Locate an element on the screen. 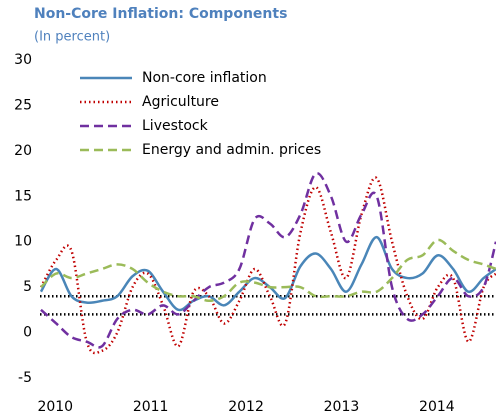 This screenshot has height=417, width=496. y-tick-label: 0 is located at coordinates (27, 333).